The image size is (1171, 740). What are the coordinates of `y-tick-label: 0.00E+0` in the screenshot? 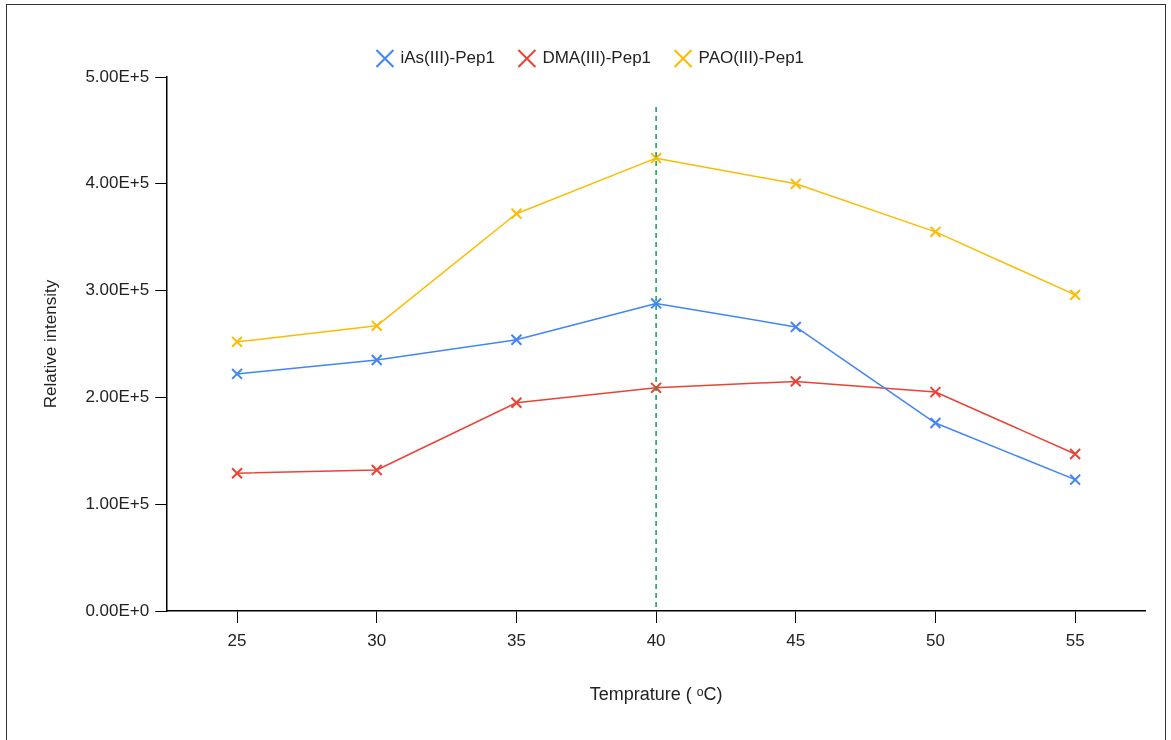 It's located at (117, 610).